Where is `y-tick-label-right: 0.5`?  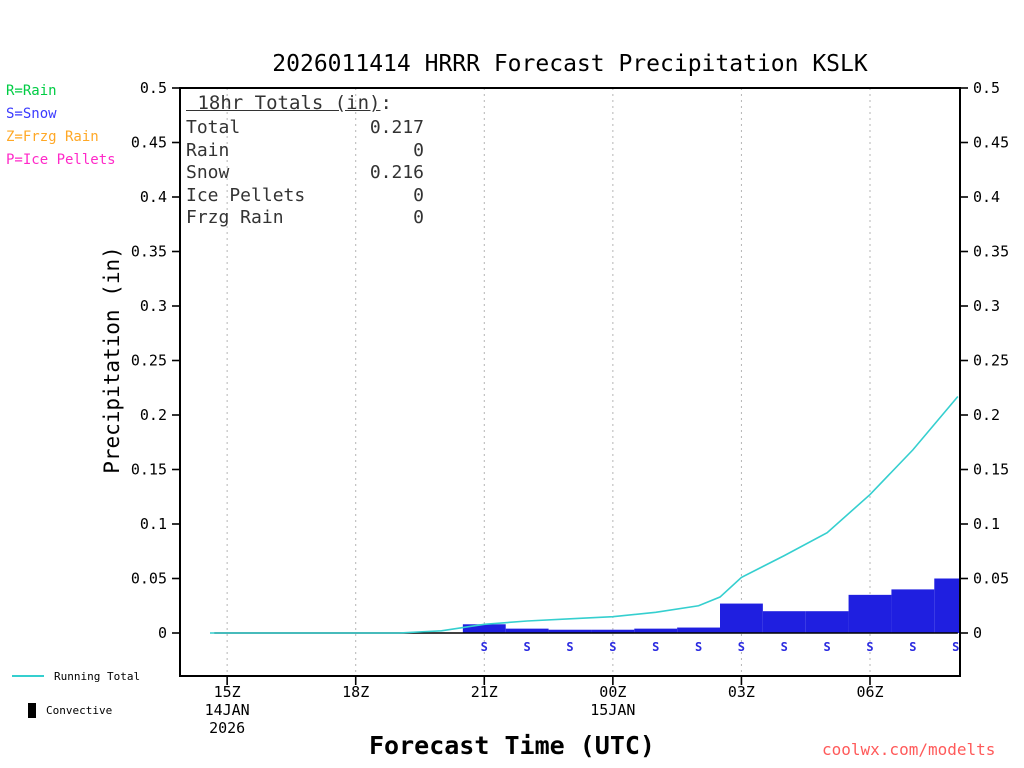 y-tick-label-right: 0.5 is located at coordinates (986, 88).